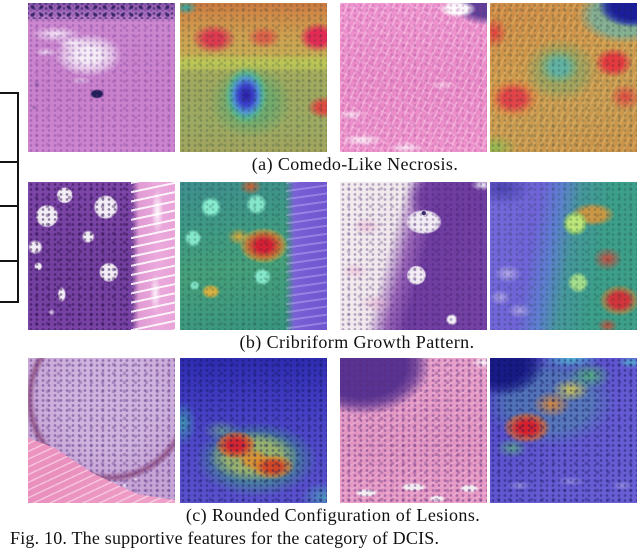 This screenshot has height=553, width=640. I want to click on subcaption-a: (a) Comedo-Like Necrosis., so click(355, 164).